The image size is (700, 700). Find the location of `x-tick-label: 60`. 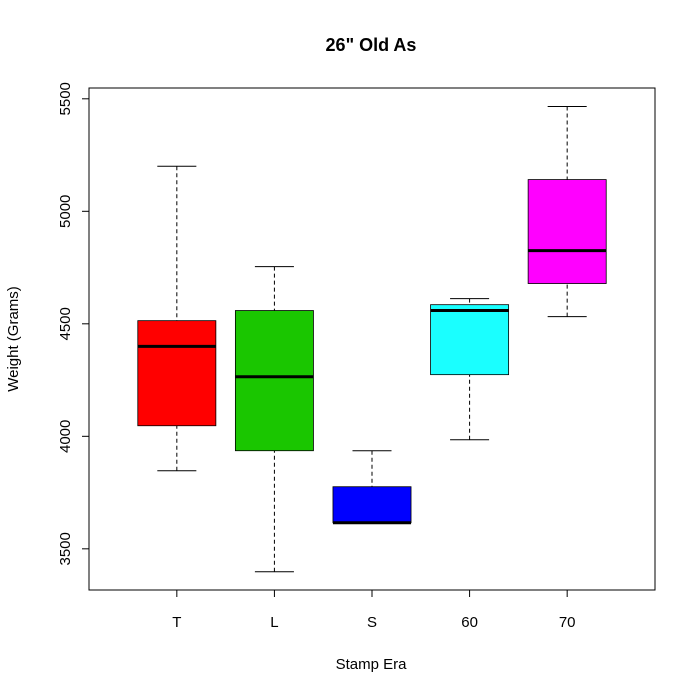

x-tick-label: 60 is located at coordinates (469, 622).